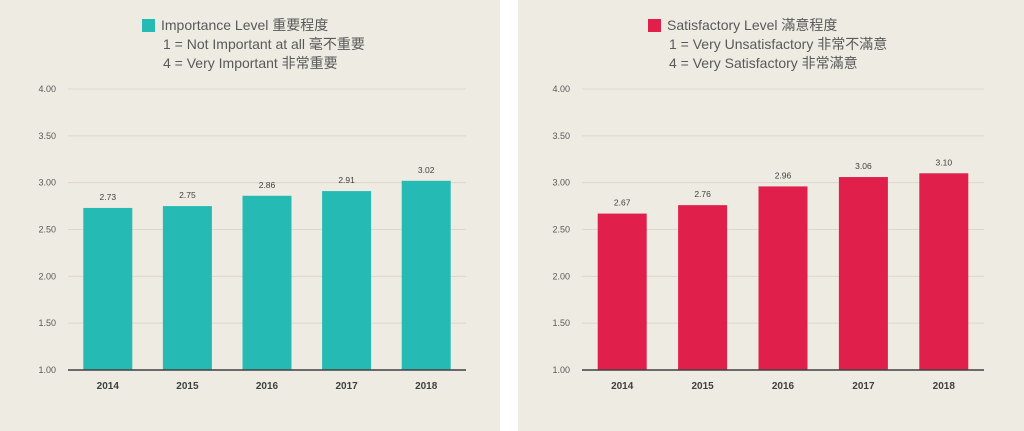  What do you see at coordinates (944, 271) in the screenshot?
I see `satisfactory-bar-2018` at bounding box center [944, 271].